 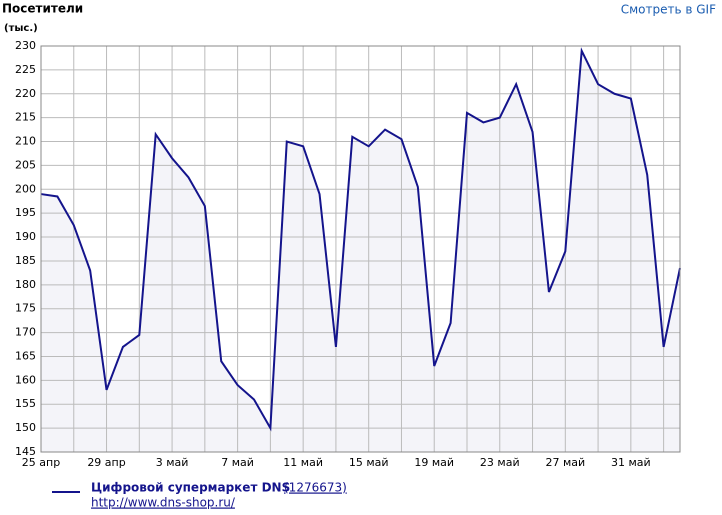 What do you see at coordinates (668, 10) in the screenshot?
I see `gif-link: Смотреть в GIF` at bounding box center [668, 10].